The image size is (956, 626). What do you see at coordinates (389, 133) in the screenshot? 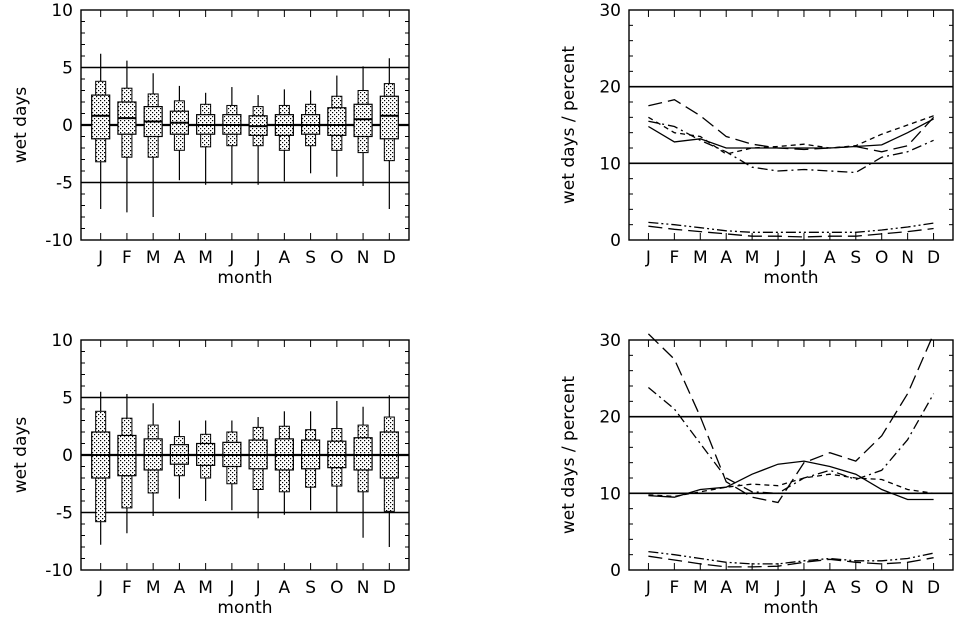
I see `box-D` at bounding box center [389, 133].